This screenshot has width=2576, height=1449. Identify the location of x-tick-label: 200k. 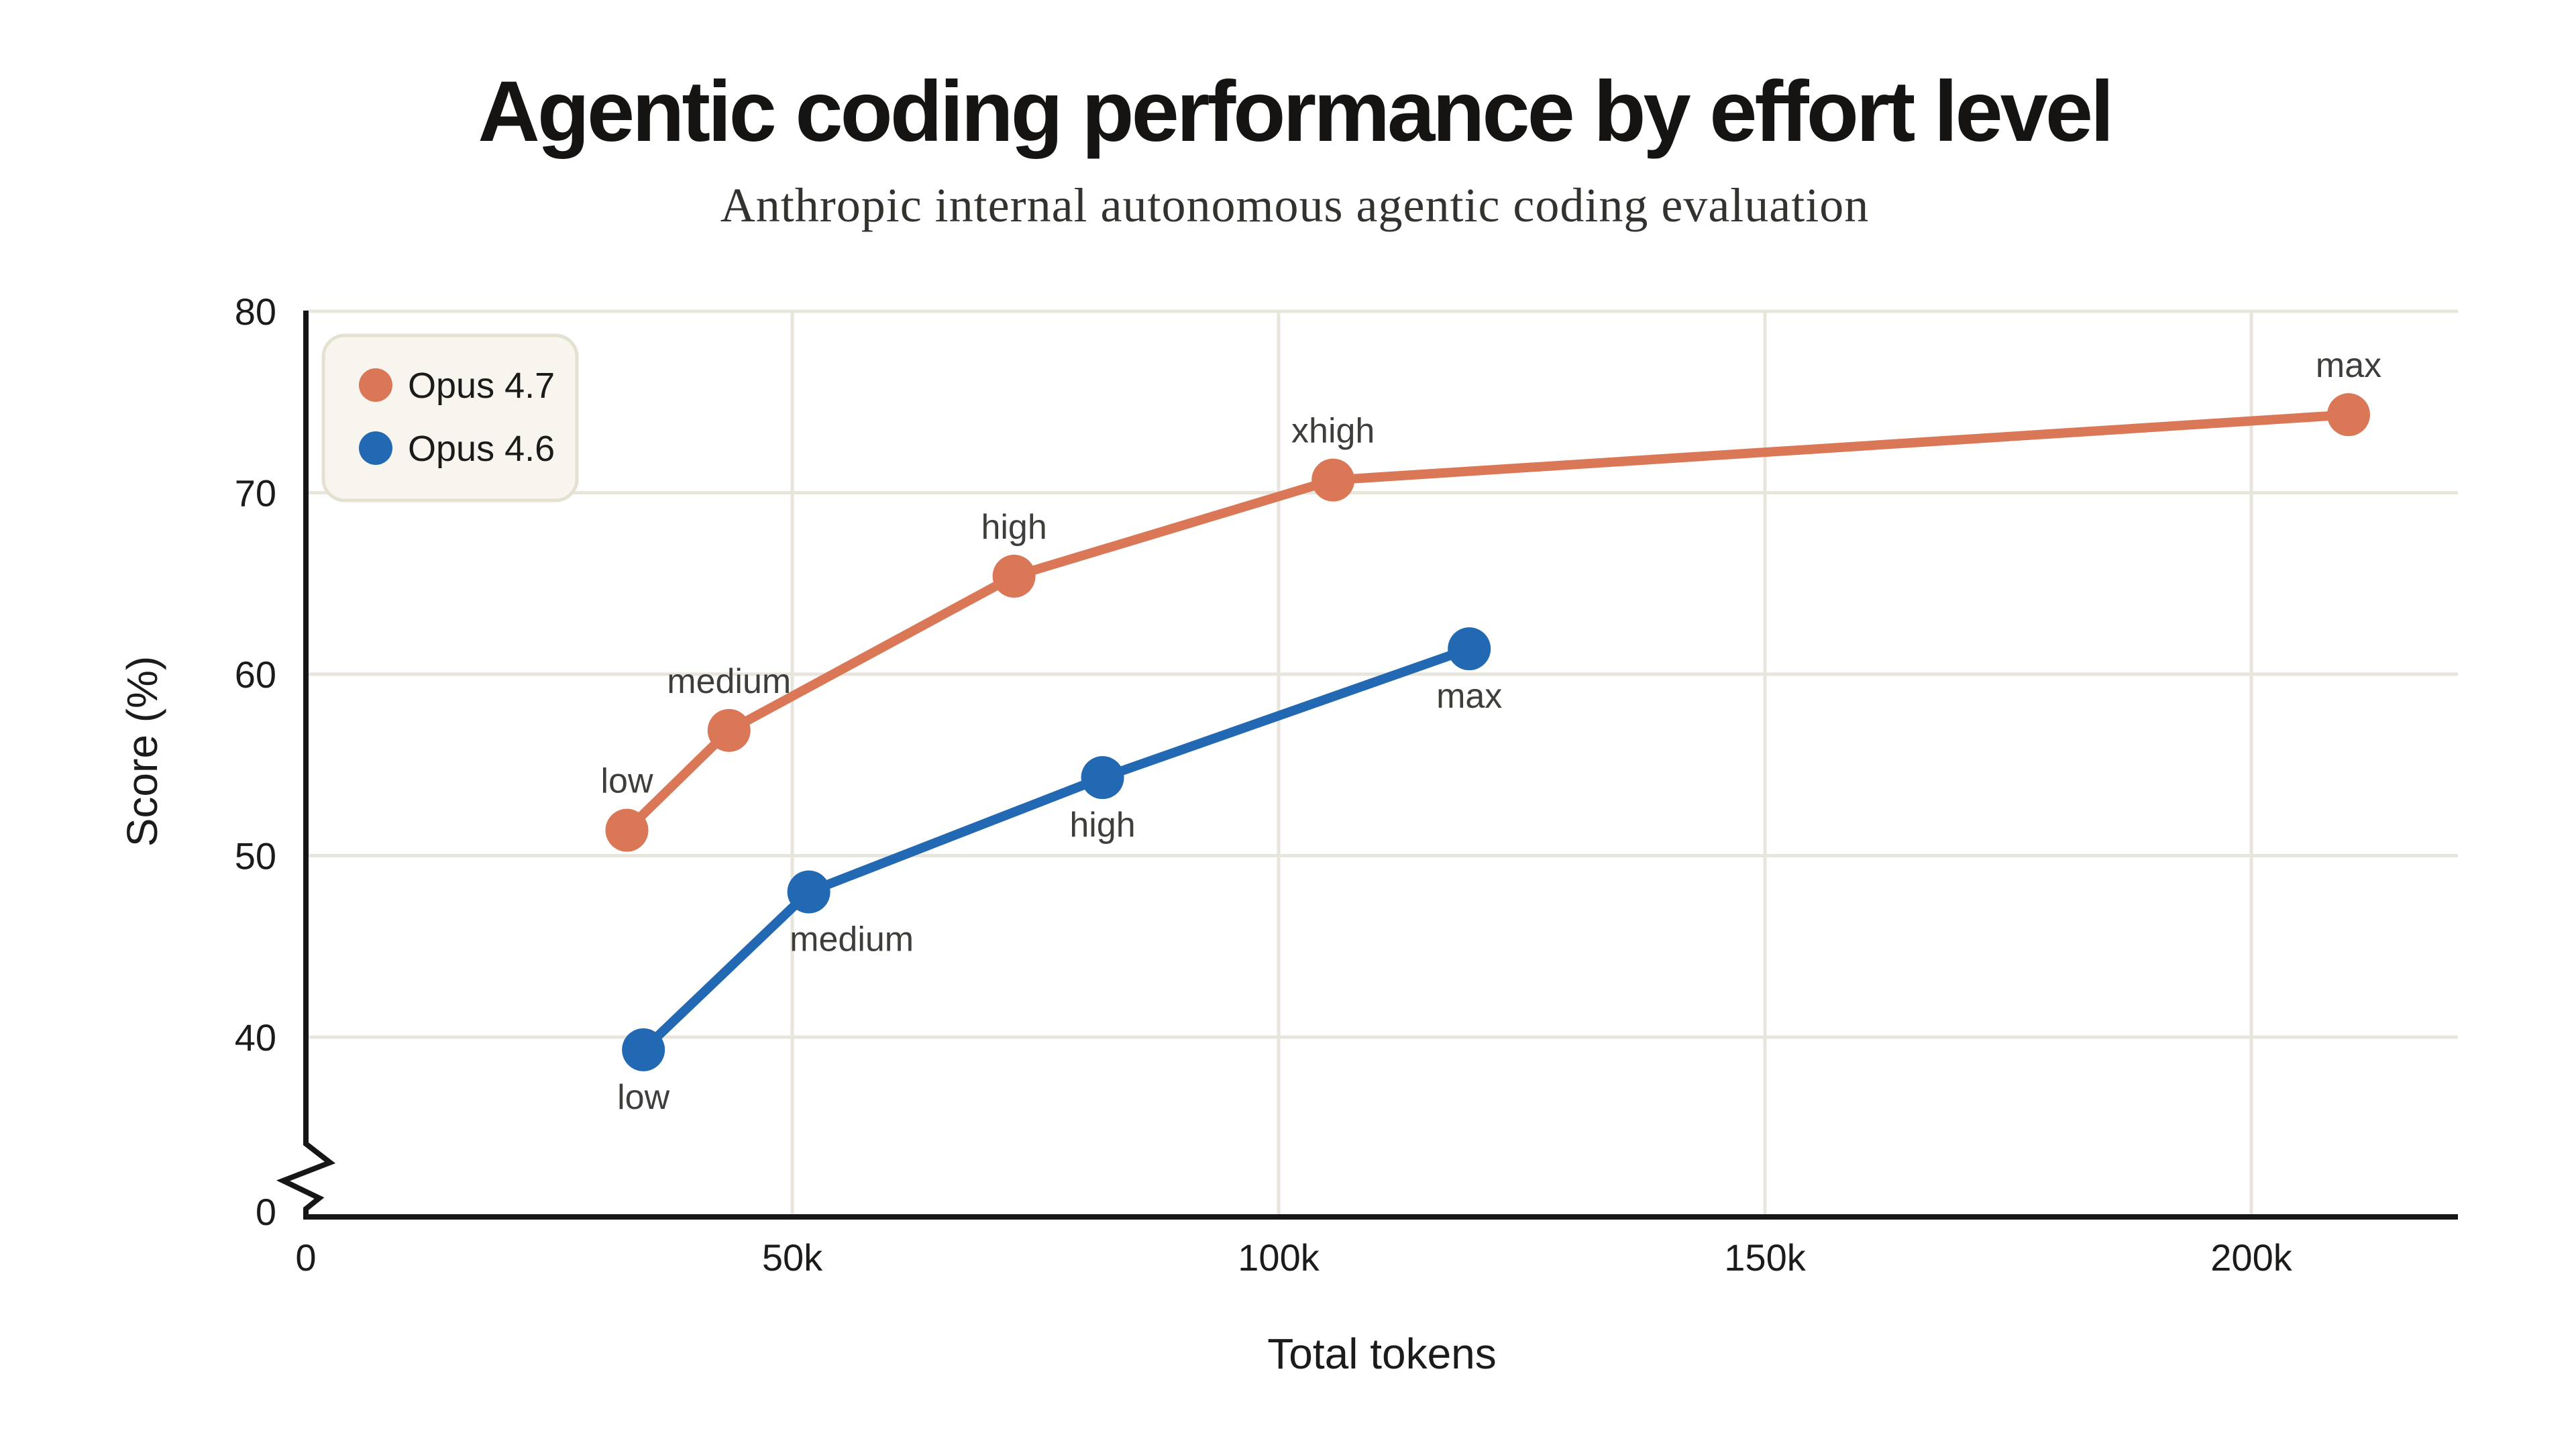
(2251, 1257).